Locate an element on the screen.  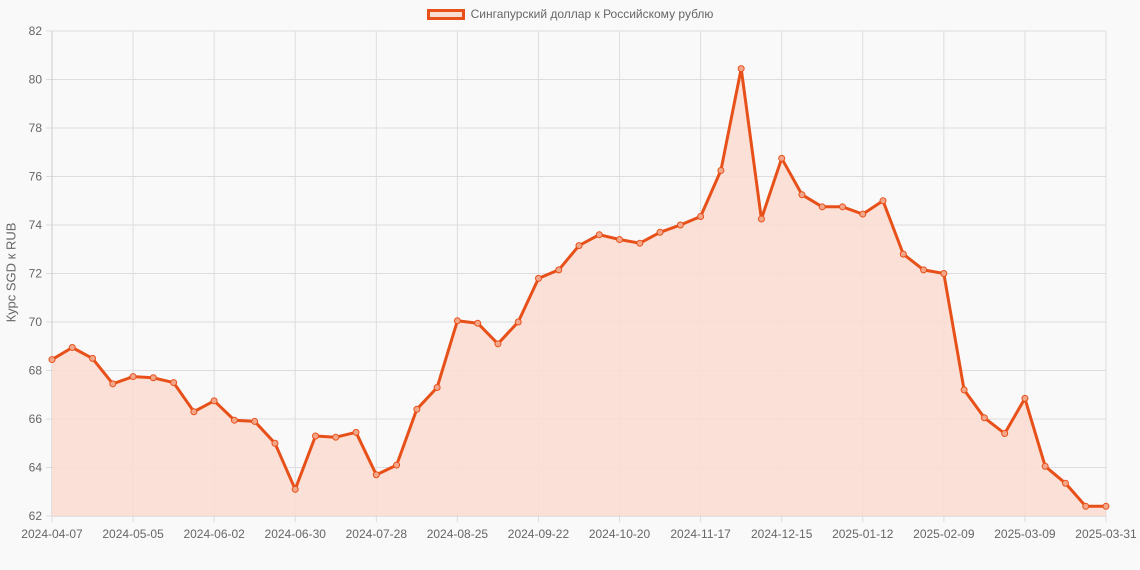
y-tick-label: 74 is located at coordinates (36, 225).